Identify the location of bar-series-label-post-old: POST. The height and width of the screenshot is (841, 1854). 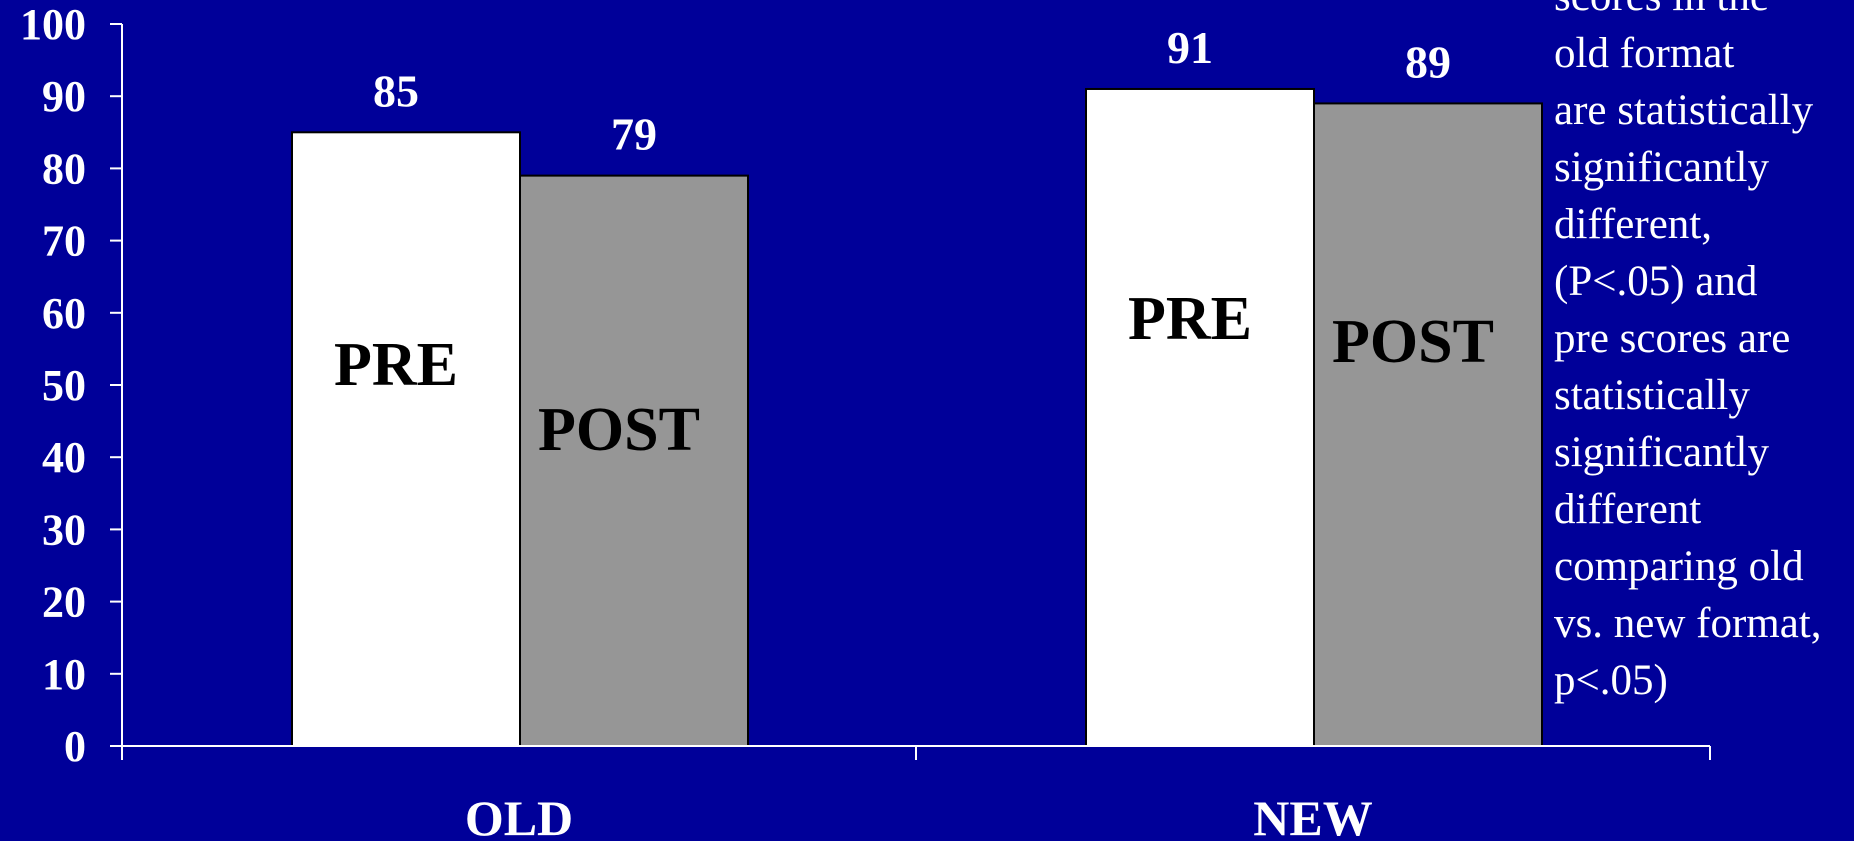
(619, 430).